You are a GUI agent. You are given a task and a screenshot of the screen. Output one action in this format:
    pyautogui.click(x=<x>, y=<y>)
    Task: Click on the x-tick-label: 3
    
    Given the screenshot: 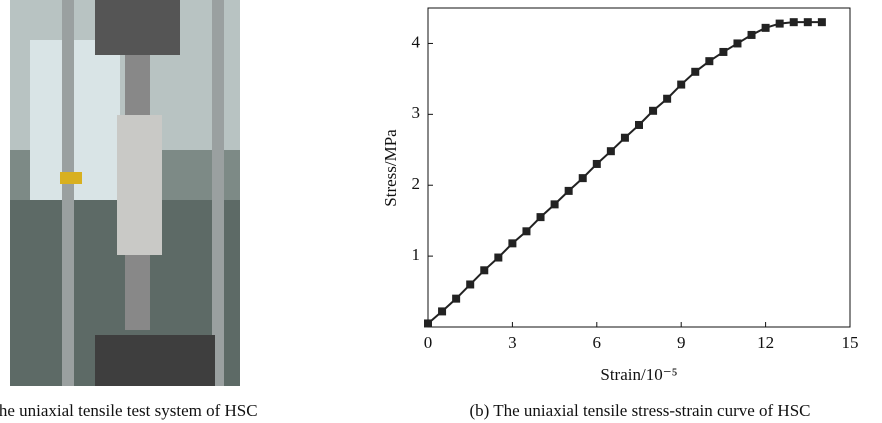 What is the action you would take?
    pyautogui.click(x=512, y=342)
    